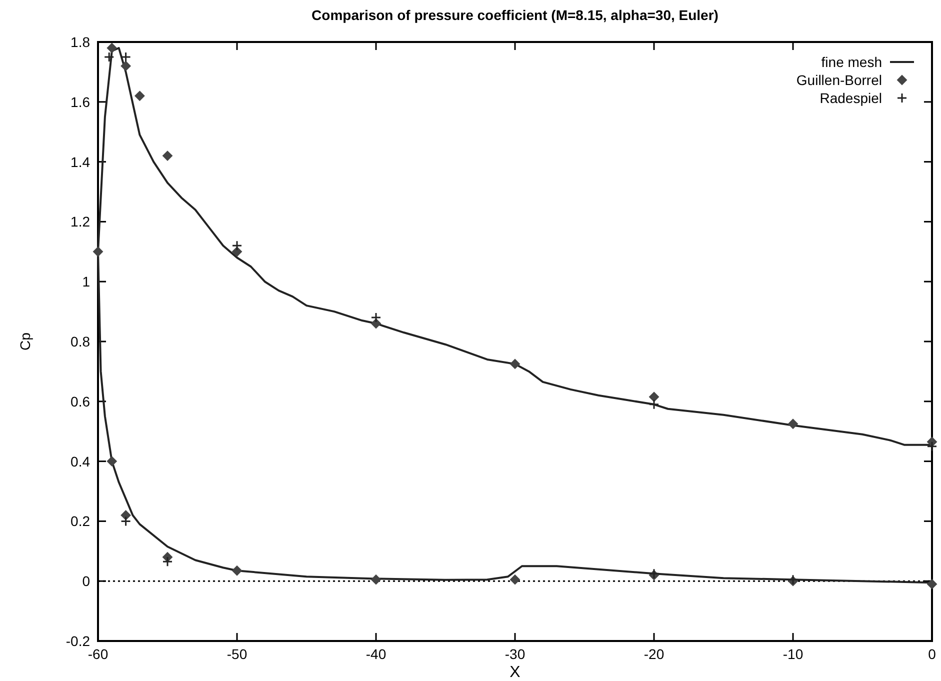  I want to click on y-tick-label: -0.2, so click(78, 641).